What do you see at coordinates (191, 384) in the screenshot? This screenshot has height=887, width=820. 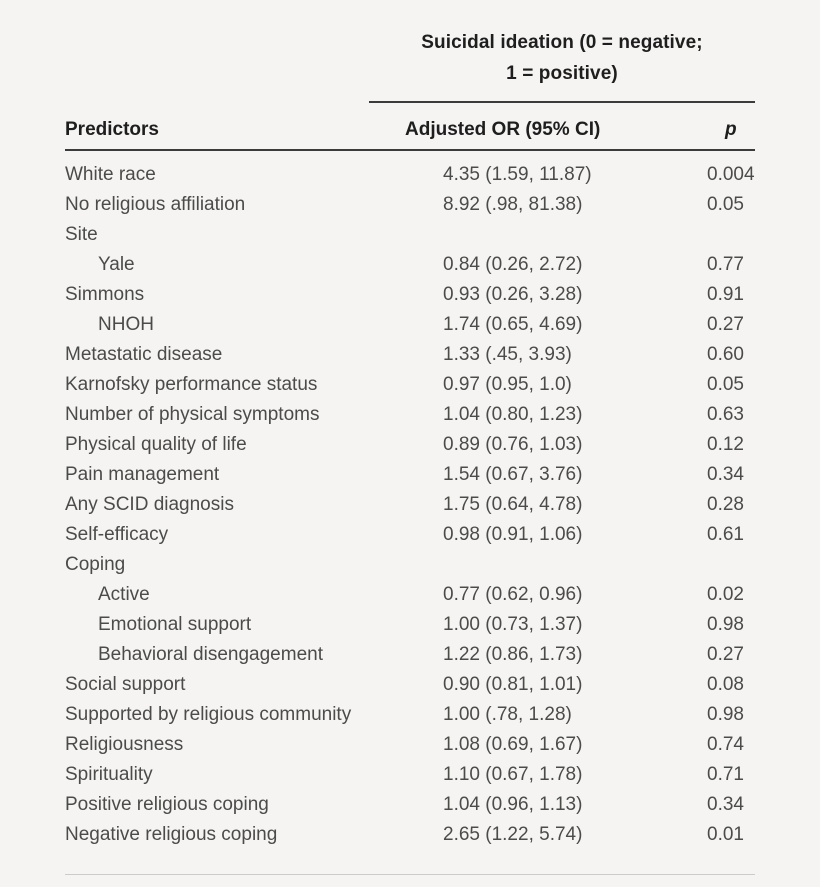 I see `predictor-cell: Karnofsky performance status` at bounding box center [191, 384].